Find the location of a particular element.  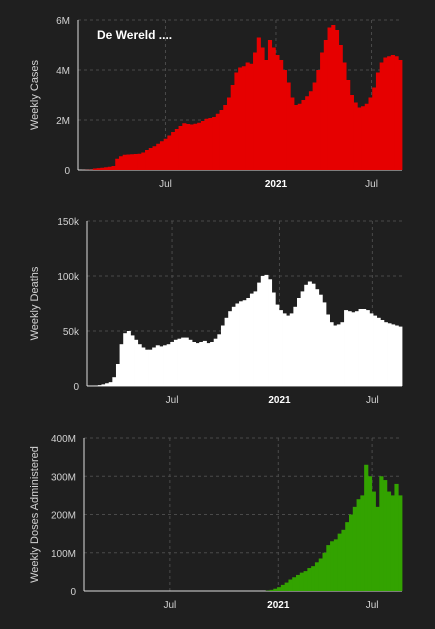

cases-ytick-label: 2M is located at coordinates (63, 121).